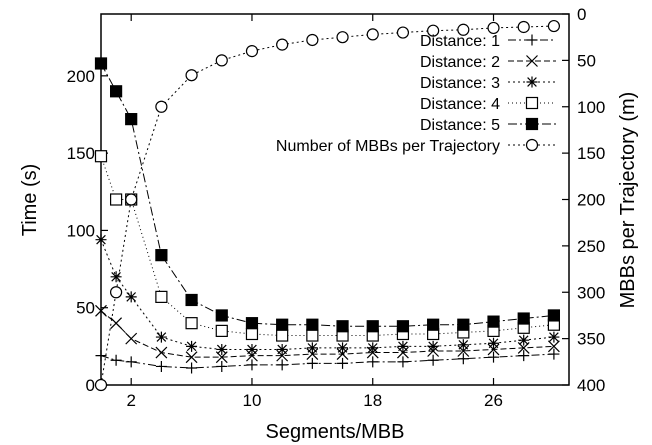 The height and width of the screenshot is (445, 652). What do you see at coordinates (581, 14) in the screenshot?
I see `right-tick-label: 0` at bounding box center [581, 14].